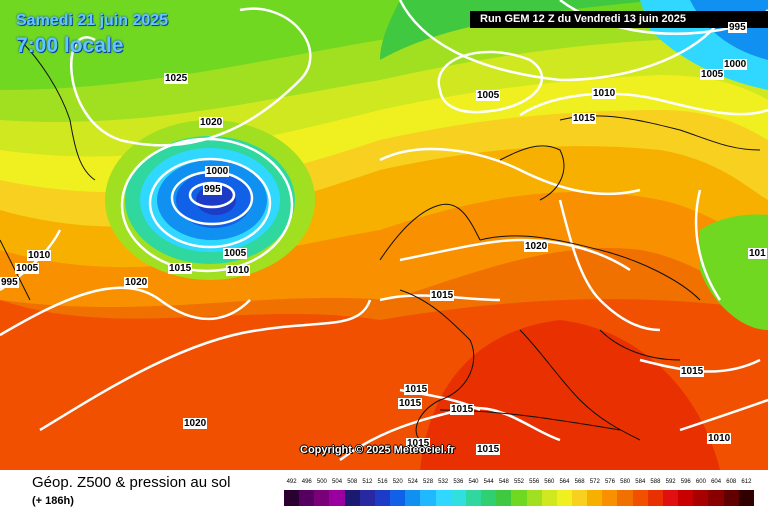 Image resolution: width=768 pixels, height=512 pixels. I want to click on scale-level-label: 564, so click(564, 482).